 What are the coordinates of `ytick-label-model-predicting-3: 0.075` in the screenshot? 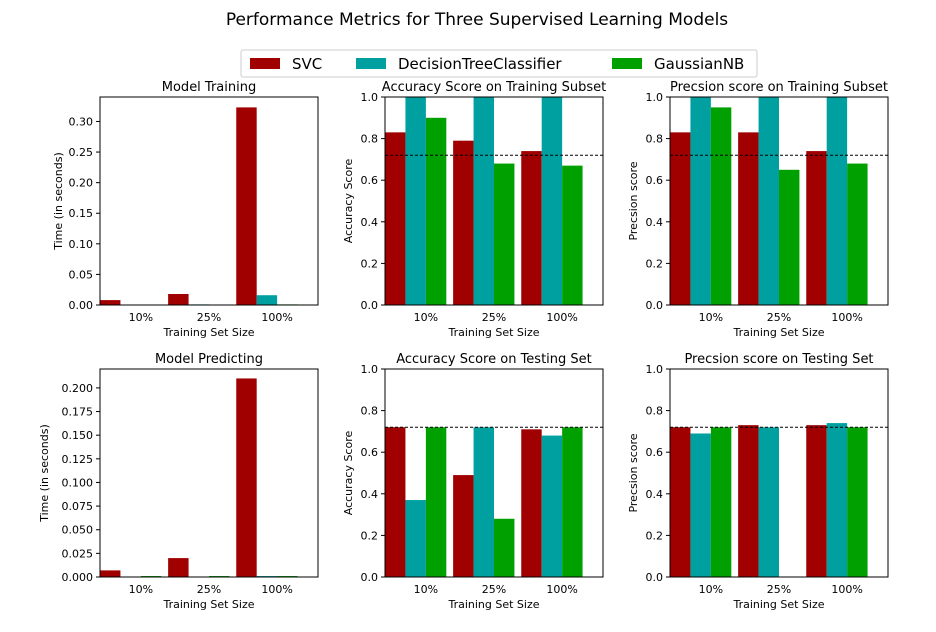 It's located at (78, 506).